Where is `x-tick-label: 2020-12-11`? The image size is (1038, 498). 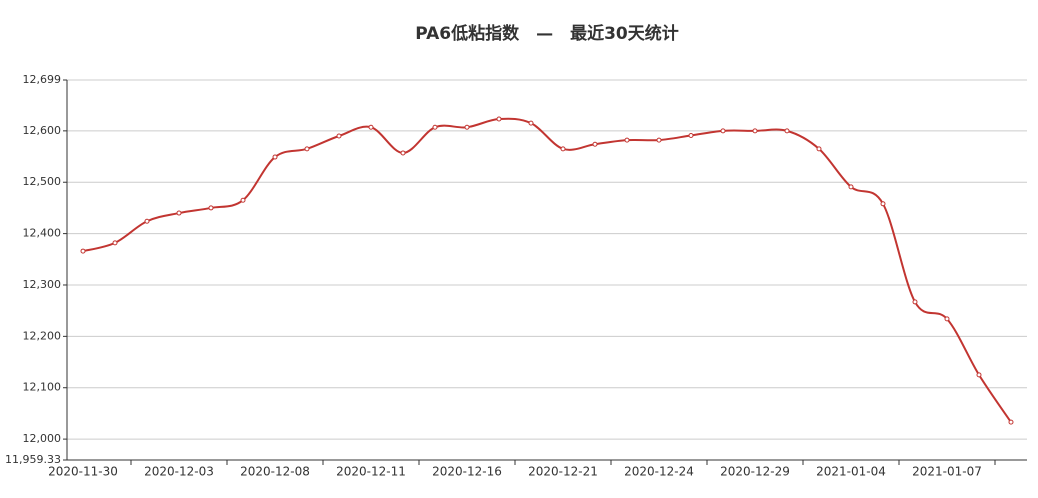
x-tick-label: 2020-12-11 is located at coordinates (371, 472).